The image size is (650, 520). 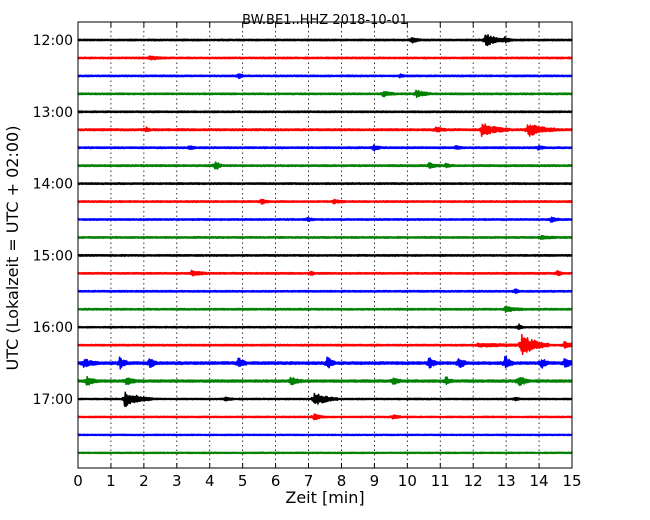 I want to click on x-tick-label: 14, so click(x=539, y=481).